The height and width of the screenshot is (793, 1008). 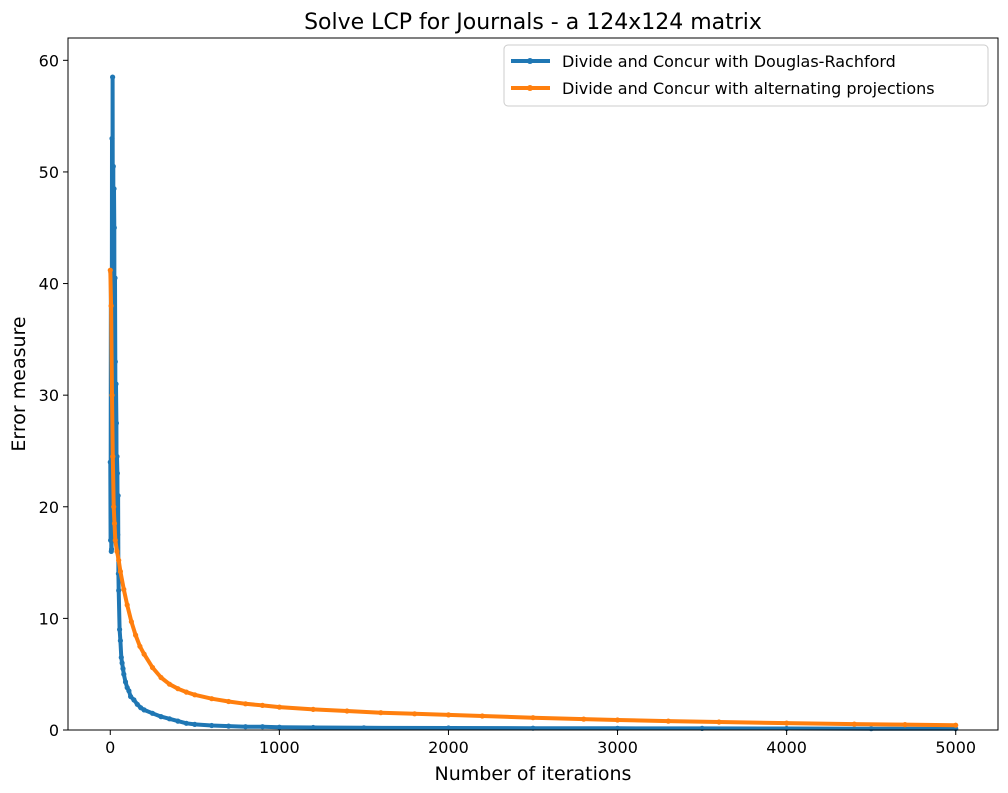 I want to click on y-tick-label: 10, so click(x=49, y=618).